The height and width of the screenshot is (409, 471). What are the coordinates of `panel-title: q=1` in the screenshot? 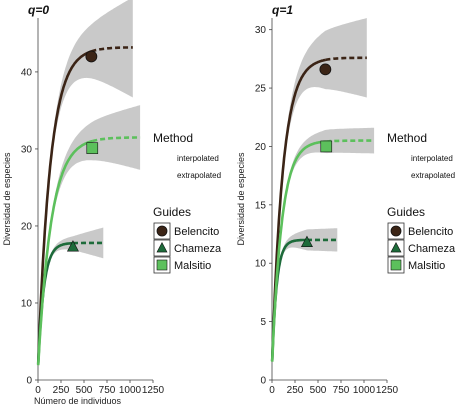 It's located at (282, 10).